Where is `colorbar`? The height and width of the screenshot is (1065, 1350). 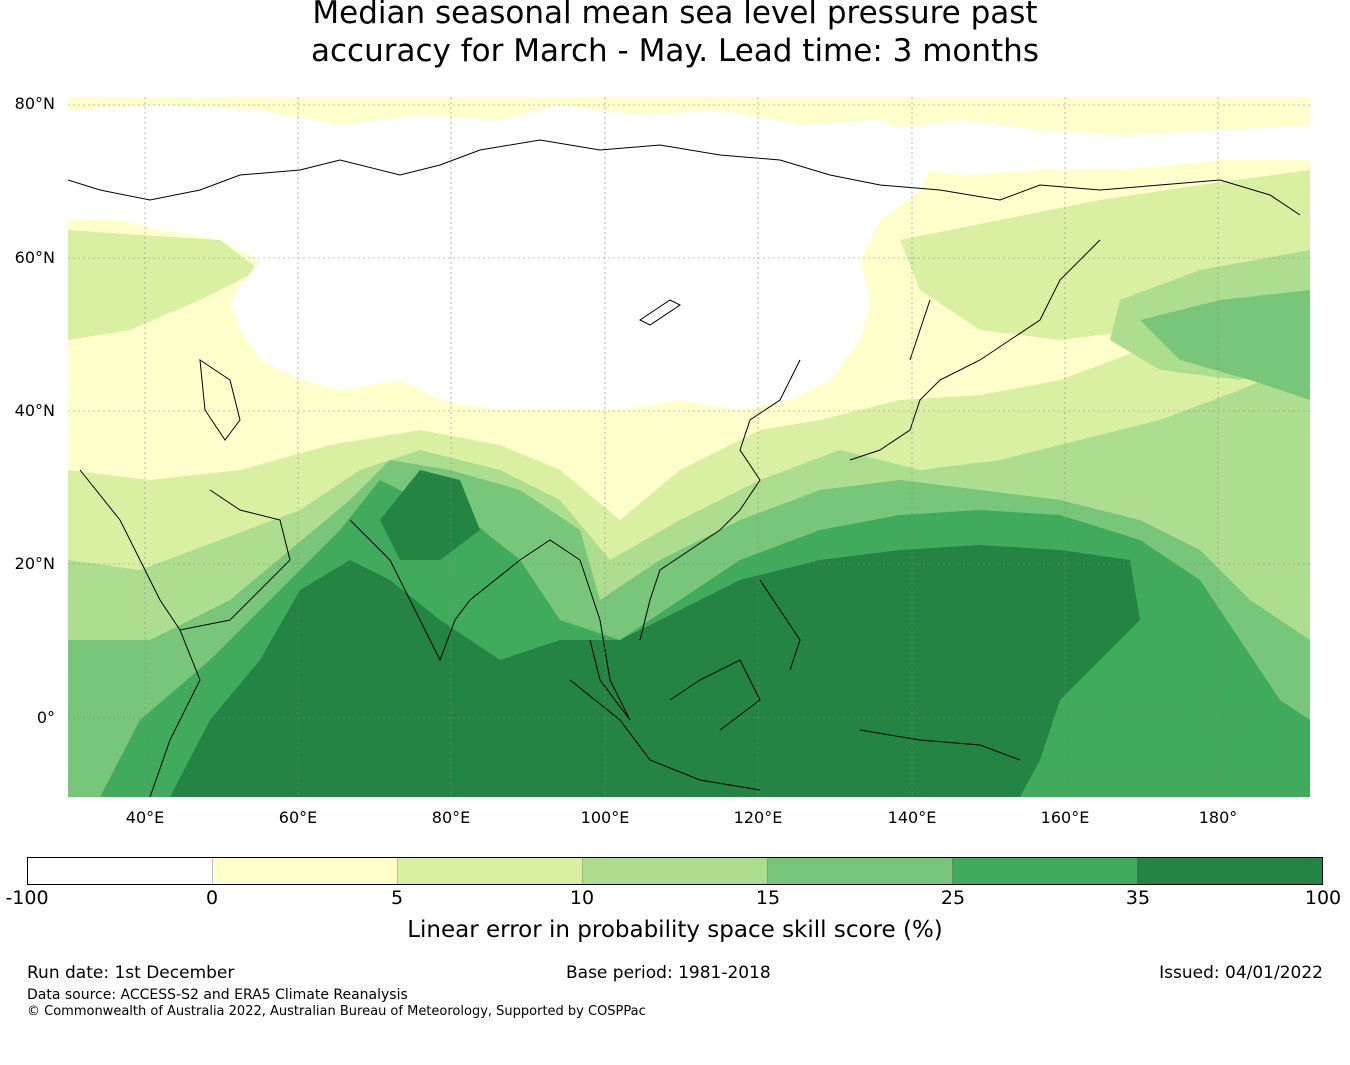
colorbar is located at coordinates (675, 871).